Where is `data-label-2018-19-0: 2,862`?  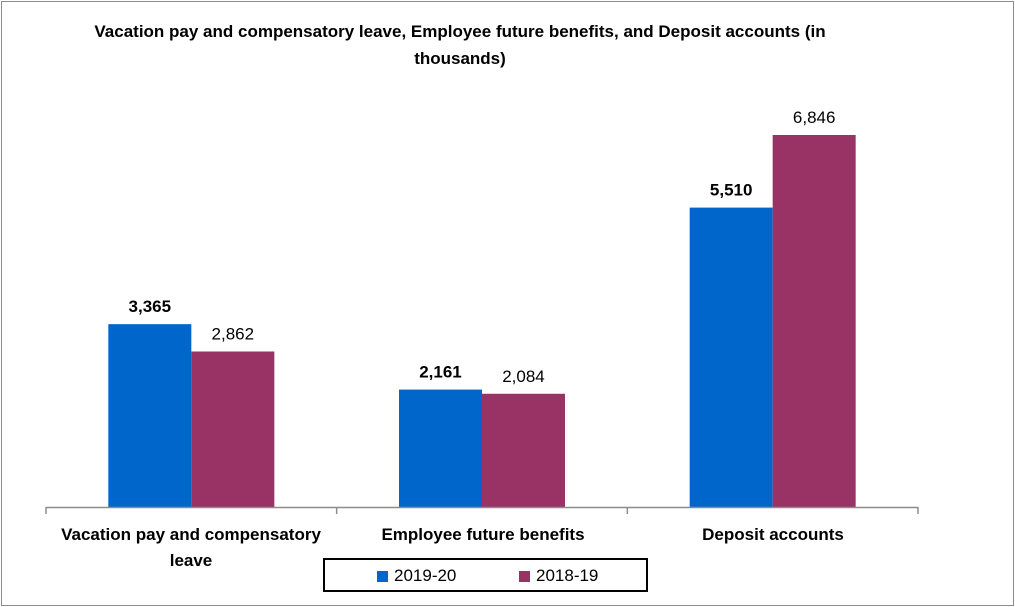 data-label-2018-19-0: 2,862 is located at coordinates (233, 333).